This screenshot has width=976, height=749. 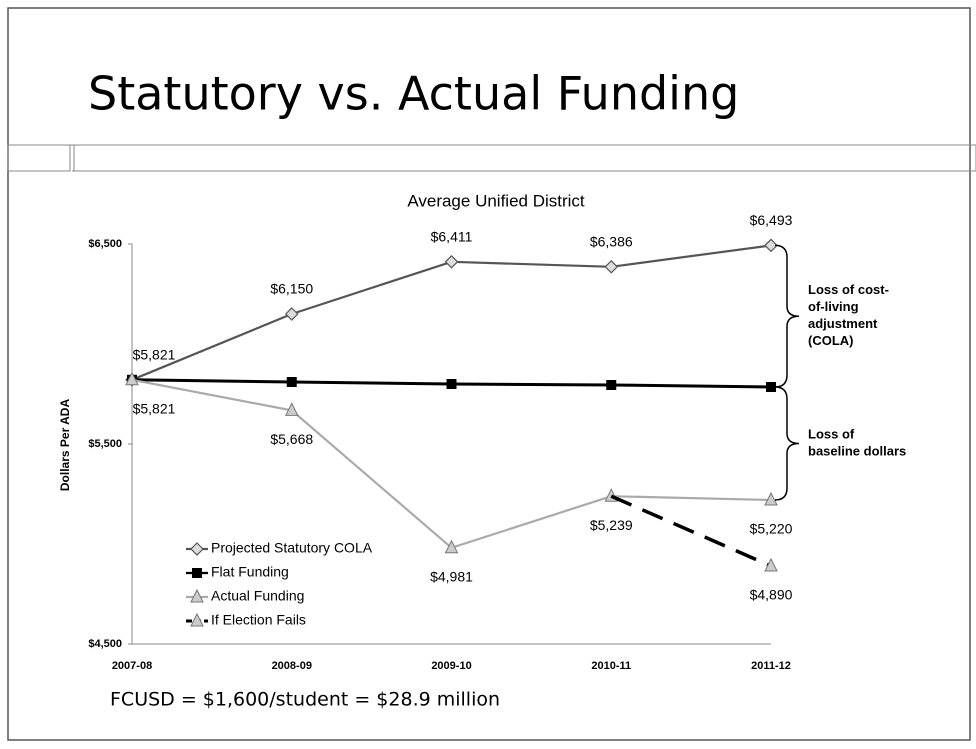 What do you see at coordinates (305, 700) in the screenshot?
I see `footnote: FCUSD = $1,600/student = $28.9 million` at bounding box center [305, 700].